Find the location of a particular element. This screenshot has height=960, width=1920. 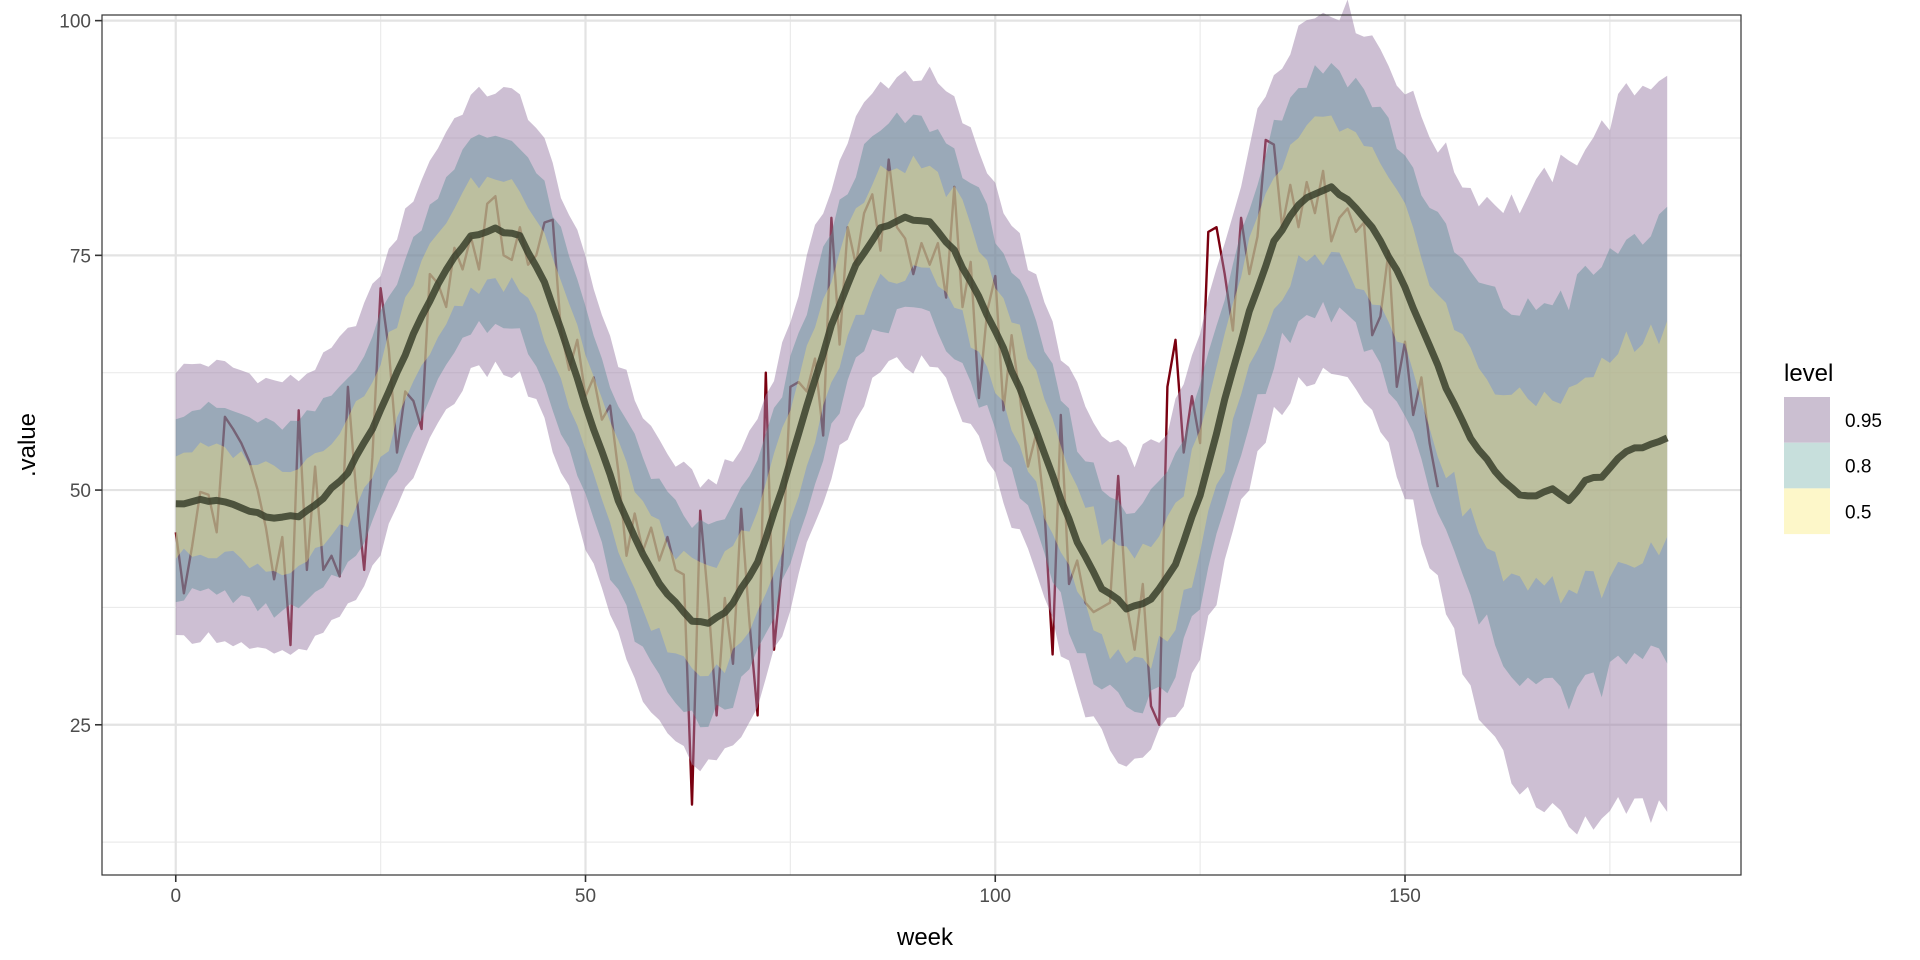

y-tick-label: 75 is located at coordinates (80, 256).